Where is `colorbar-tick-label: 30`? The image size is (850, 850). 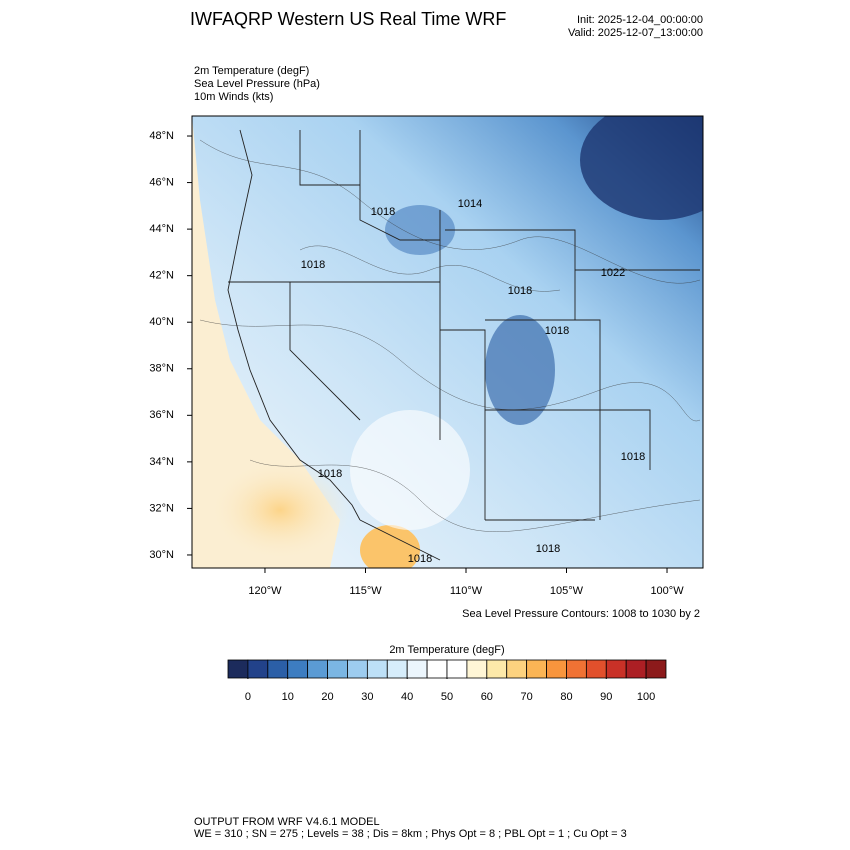 colorbar-tick-label: 30 is located at coordinates (367, 697).